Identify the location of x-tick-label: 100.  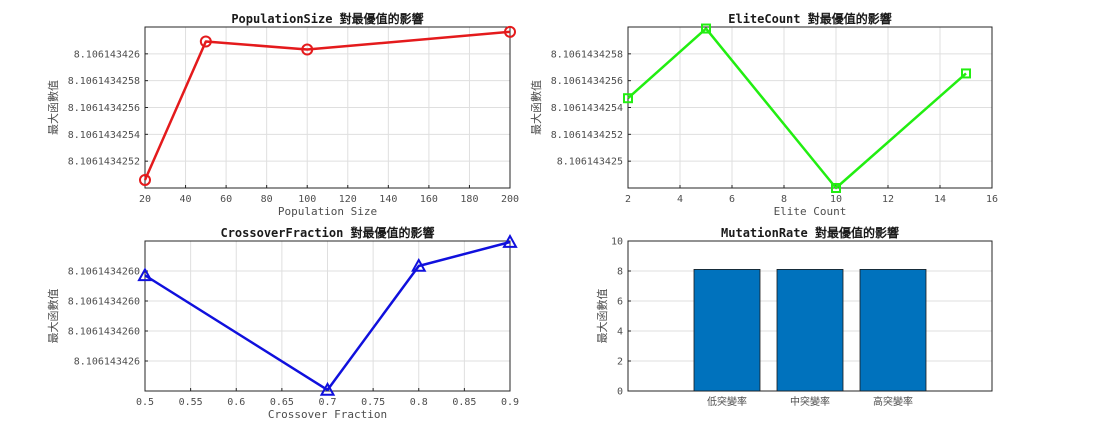
(307, 199).